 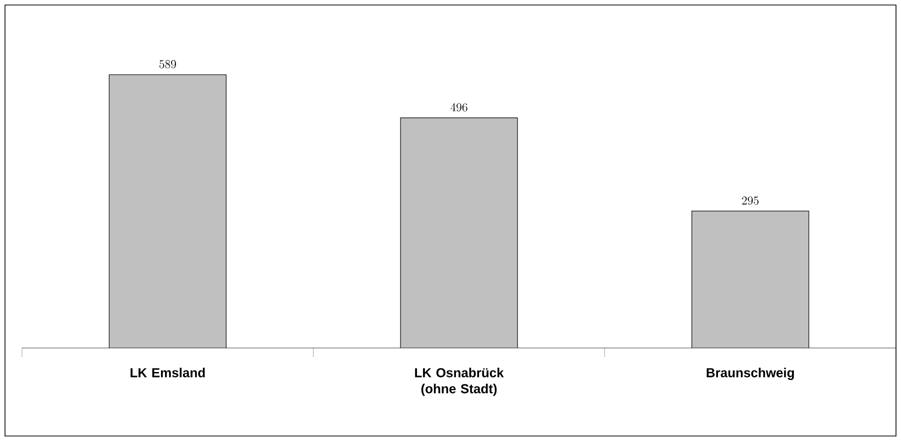 I want to click on data-label: 589, so click(x=167, y=64).